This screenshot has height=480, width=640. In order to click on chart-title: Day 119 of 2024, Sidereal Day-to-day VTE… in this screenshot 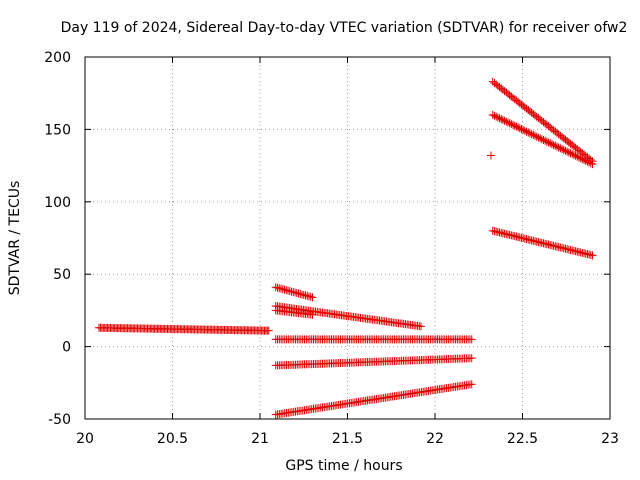, I will do `click(344, 28)`.